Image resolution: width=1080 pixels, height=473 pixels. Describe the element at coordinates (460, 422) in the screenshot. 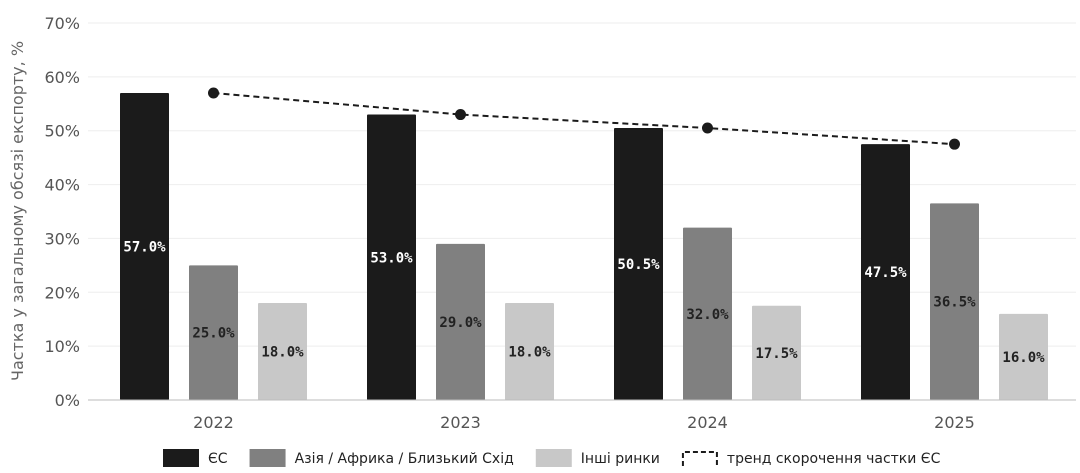

I see `x-tick-label: 2023` at that location.